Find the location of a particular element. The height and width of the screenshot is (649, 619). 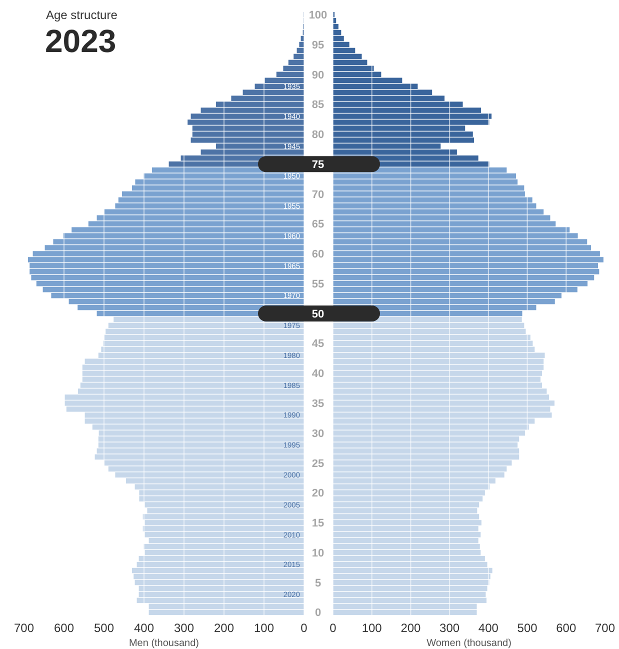

x-tick-label: 0 is located at coordinates (333, 628).